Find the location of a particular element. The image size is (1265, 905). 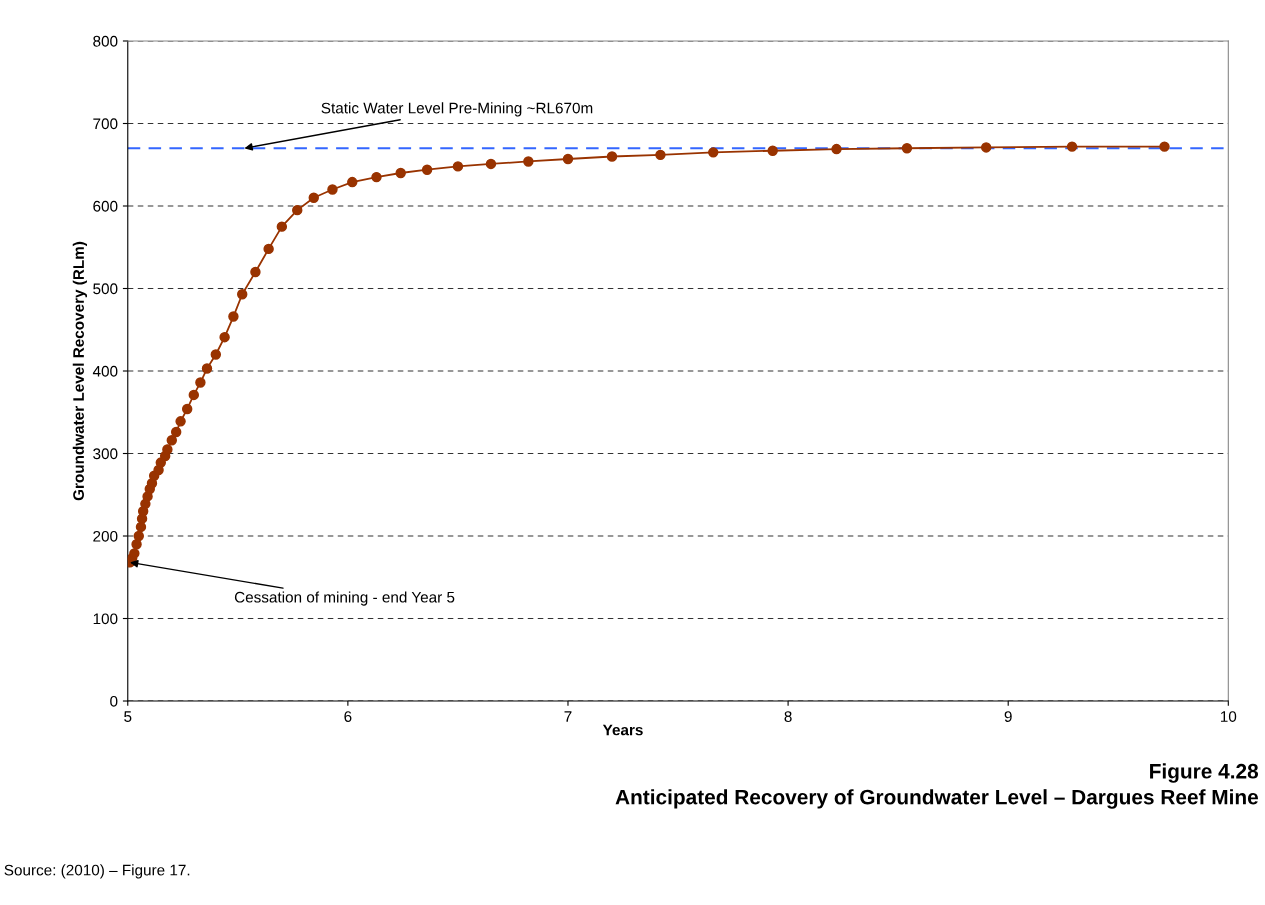

x-tick-label: 7 is located at coordinates (568, 716).